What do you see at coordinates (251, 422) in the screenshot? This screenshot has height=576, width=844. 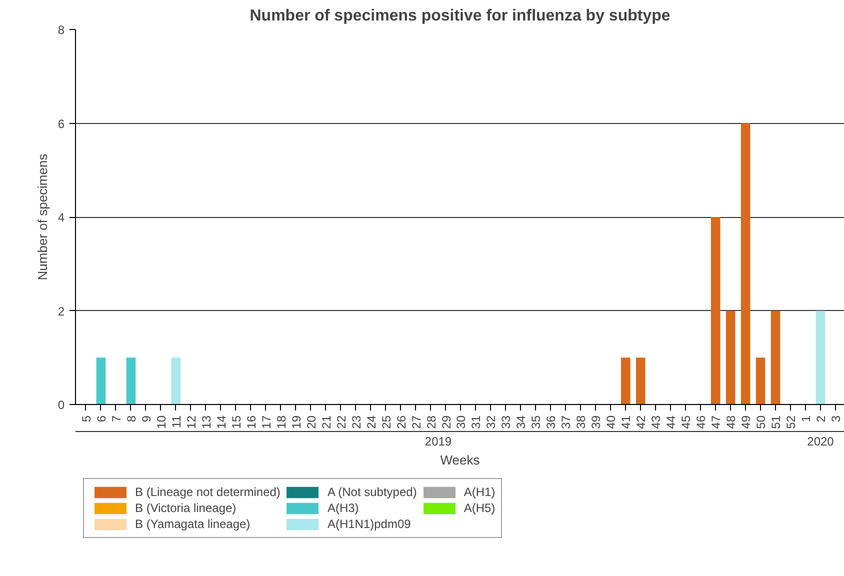 I see `x-tick-label: 16` at bounding box center [251, 422].